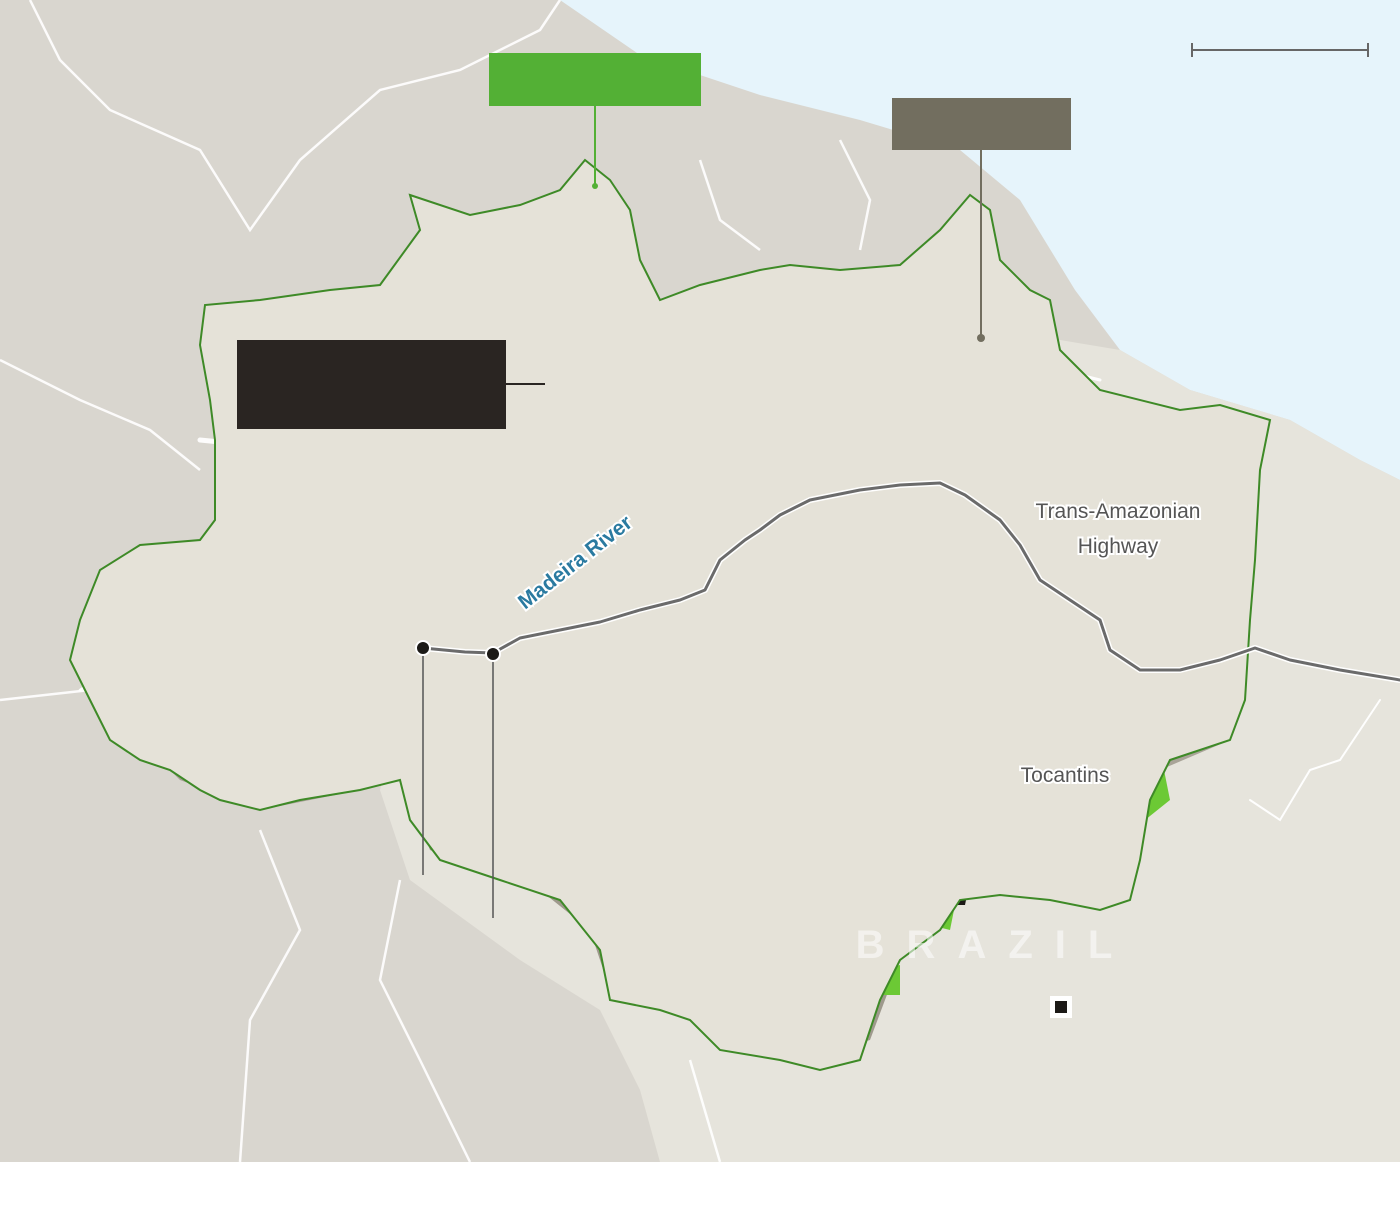 The image size is (1400, 1222). What do you see at coordinates (595, 79) in the screenshot?
I see `legend-protected-box` at bounding box center [595, 79].